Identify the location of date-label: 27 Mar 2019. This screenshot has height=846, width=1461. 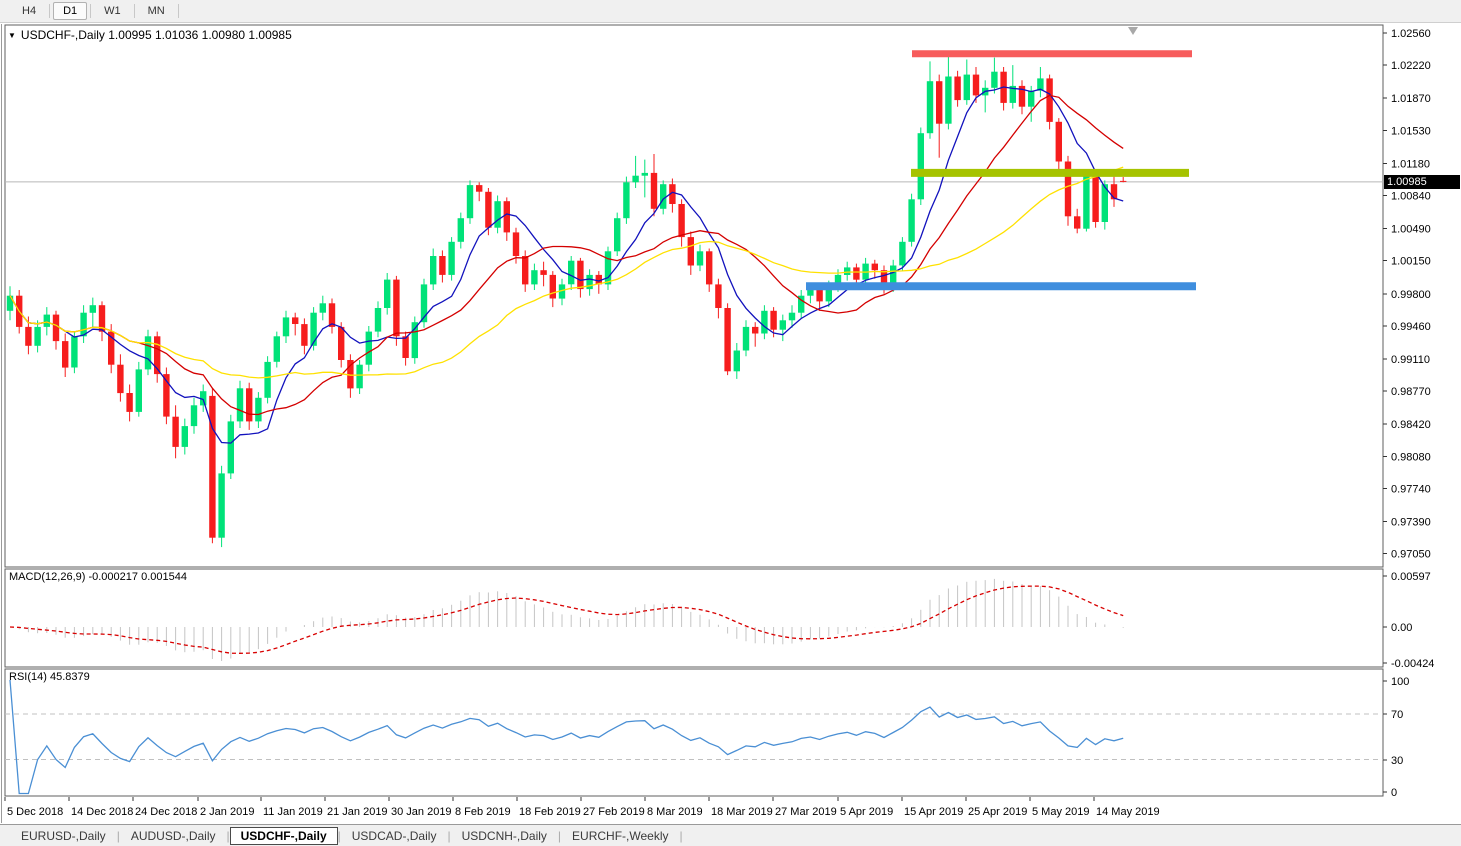
(806, 812).